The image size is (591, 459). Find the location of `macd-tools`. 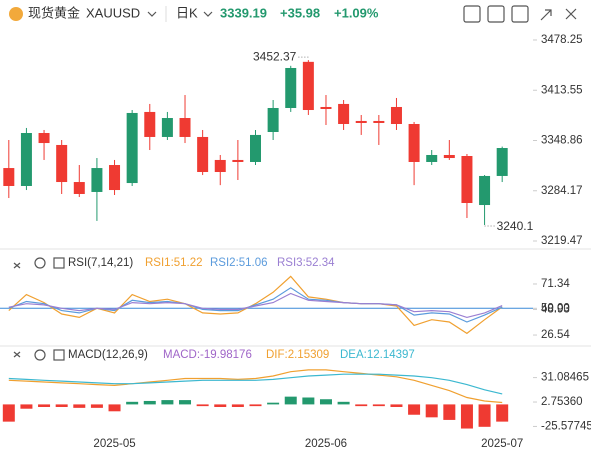

macd-tools is located at coordinates (39, 355).